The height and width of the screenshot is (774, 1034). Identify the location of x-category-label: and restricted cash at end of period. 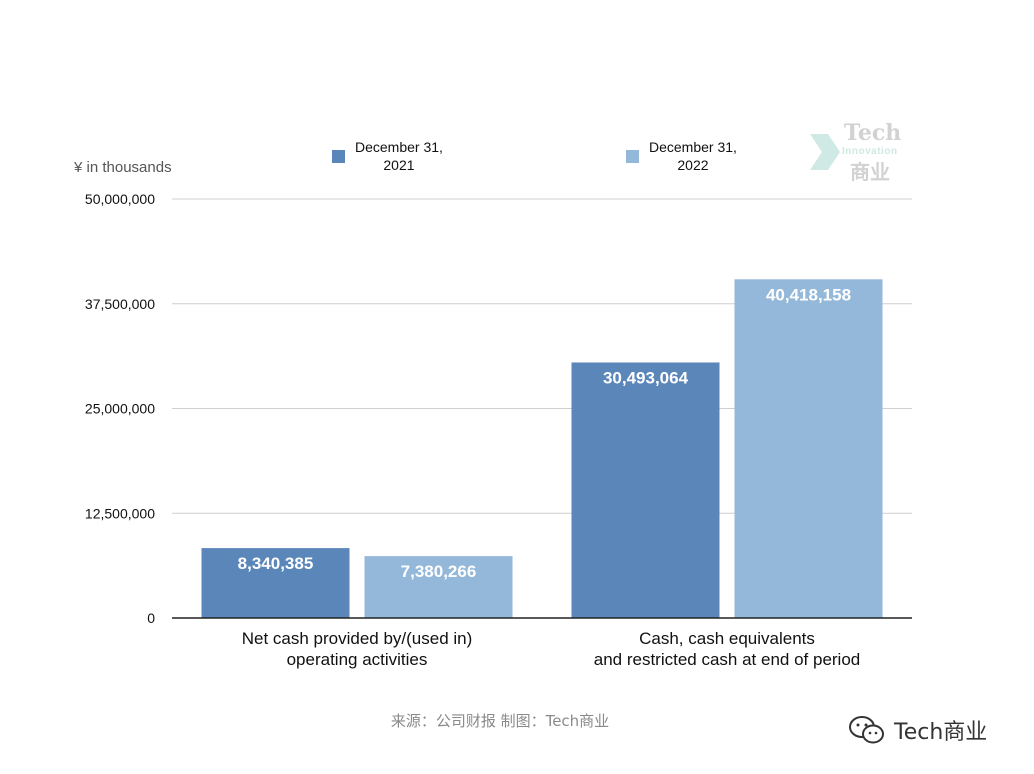
(727, 659).